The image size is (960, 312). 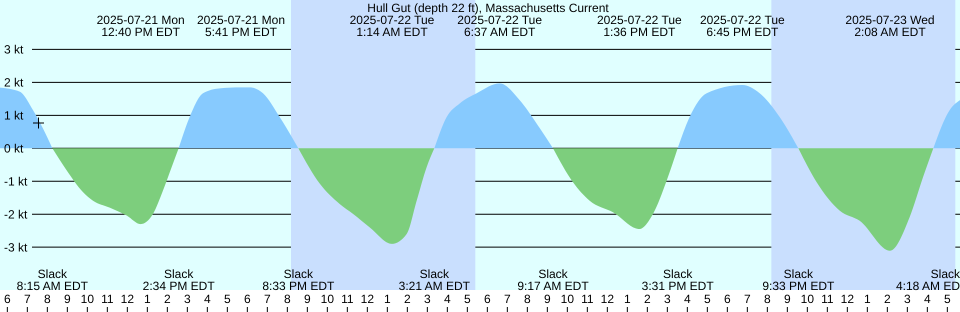 I want to click on y-tick-label: 2 kt, so click(x=14, y=83).